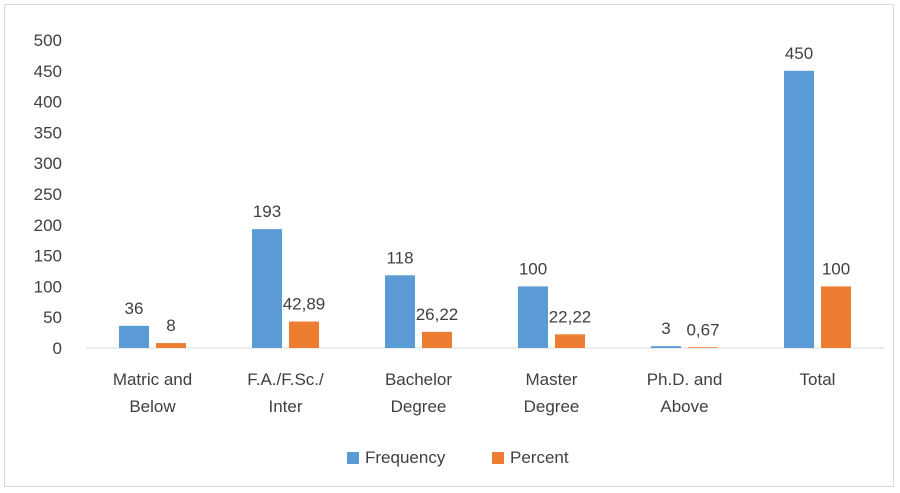  What do you see at coordinates (285, 379) in the screenshot?
I see `category-label: F.A./F.Sc./` at bounding box center [285, 379].